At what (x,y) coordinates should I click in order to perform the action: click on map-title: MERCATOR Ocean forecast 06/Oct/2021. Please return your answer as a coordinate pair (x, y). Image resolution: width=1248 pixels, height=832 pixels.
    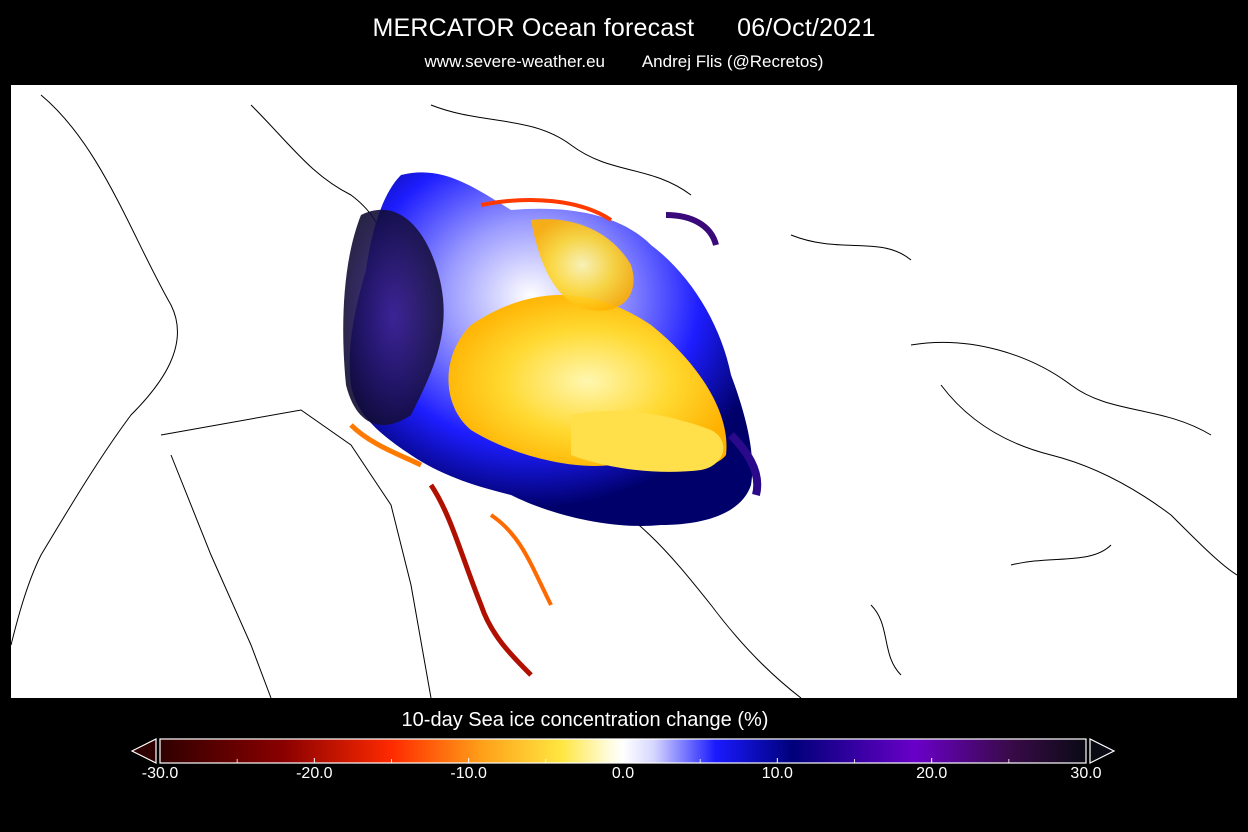
    Looking at the image, I should click on (624, 28).